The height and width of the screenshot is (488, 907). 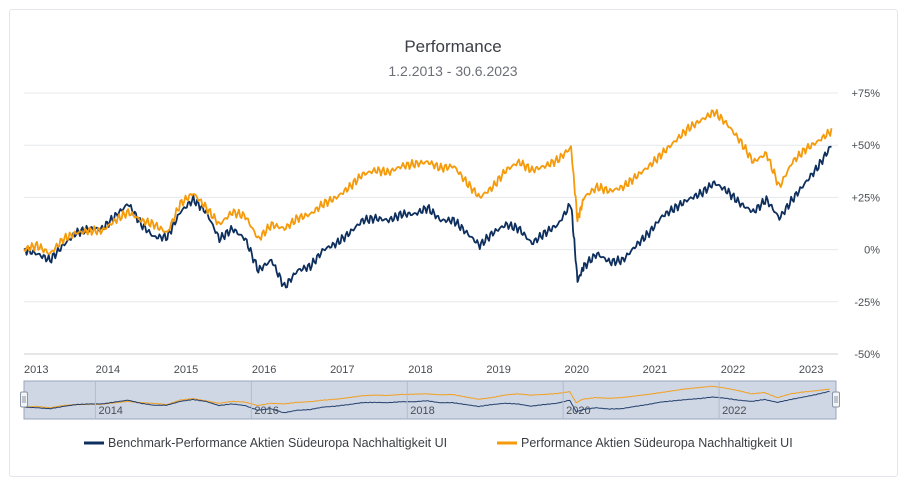 What do you see at coordinates (452, 71) in the screenshot?
I see `chart-subtitle: 1.2.2013 - 30.6.2023` at bounding box center [452, 71].